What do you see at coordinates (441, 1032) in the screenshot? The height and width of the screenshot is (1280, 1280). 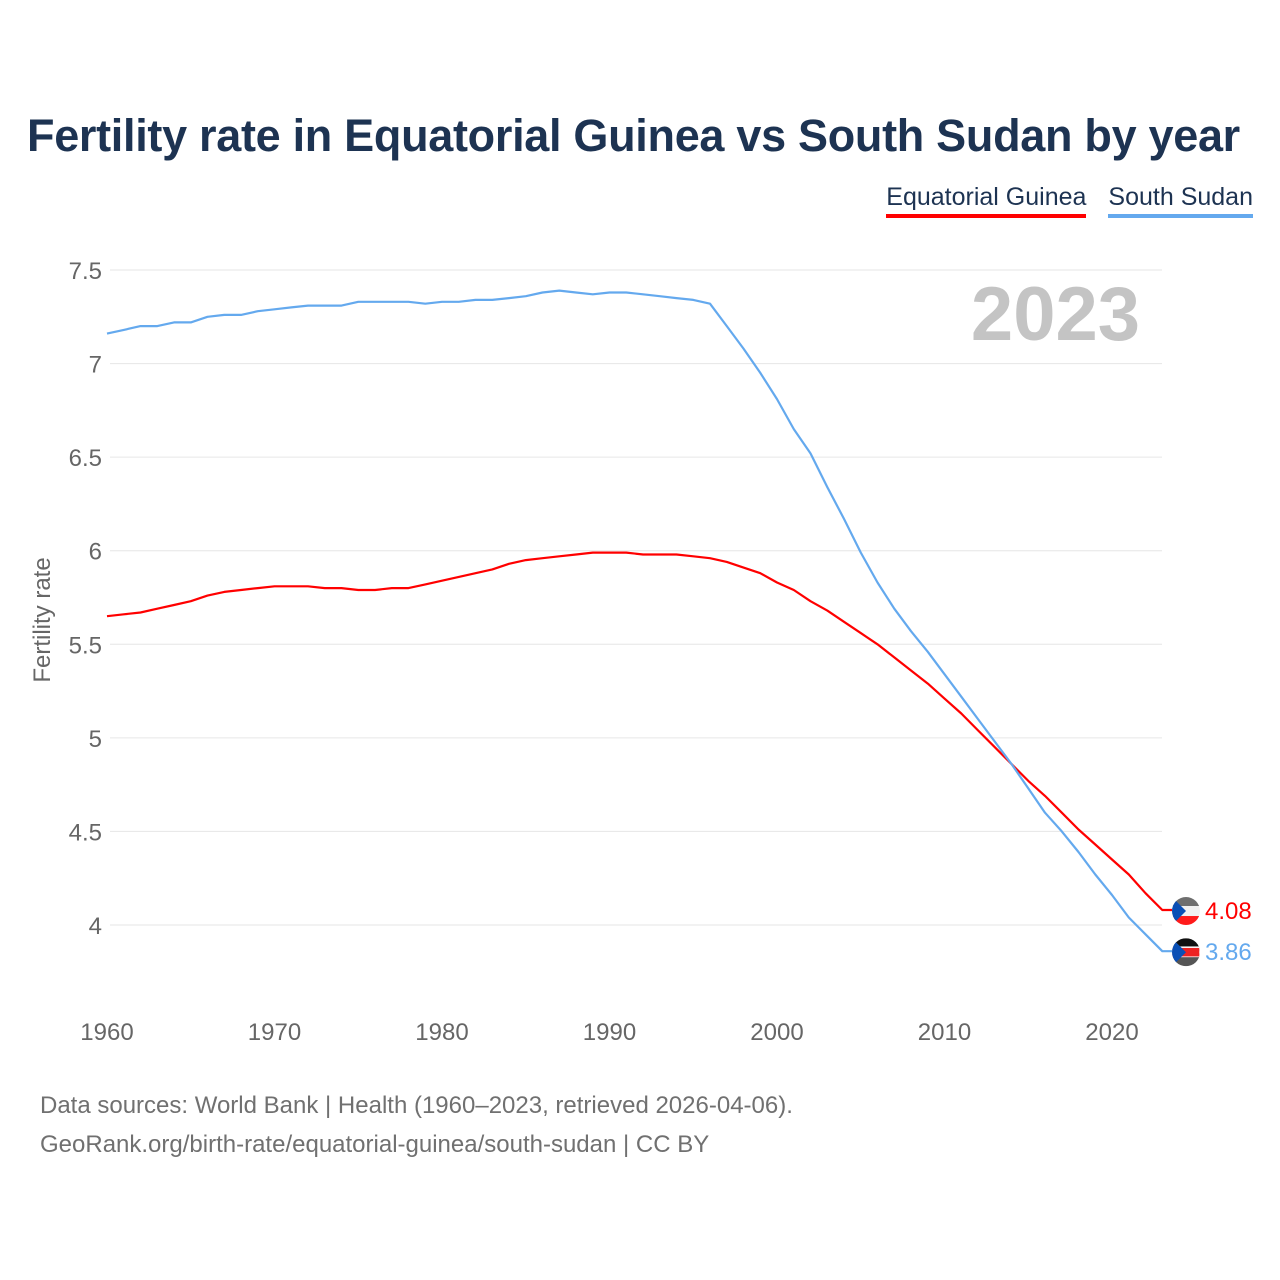 I see `x-tick-label: 1980` at bounding box center [441, 1032].